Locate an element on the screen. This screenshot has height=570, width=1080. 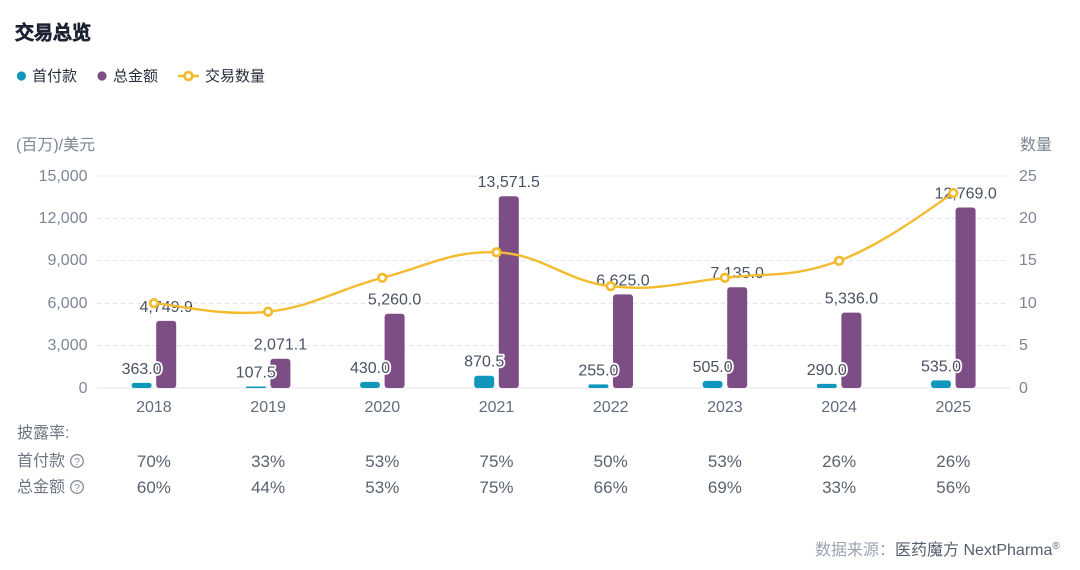
svg-text: 535.0 is located at coordinates (941, 366).